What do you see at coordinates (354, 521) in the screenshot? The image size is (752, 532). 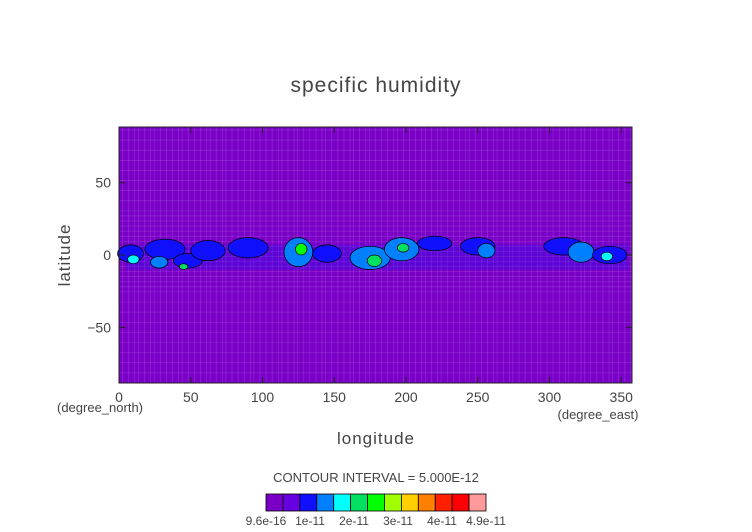 I see `colorbar-label: 2e-11` at bounding box center [354, 521].